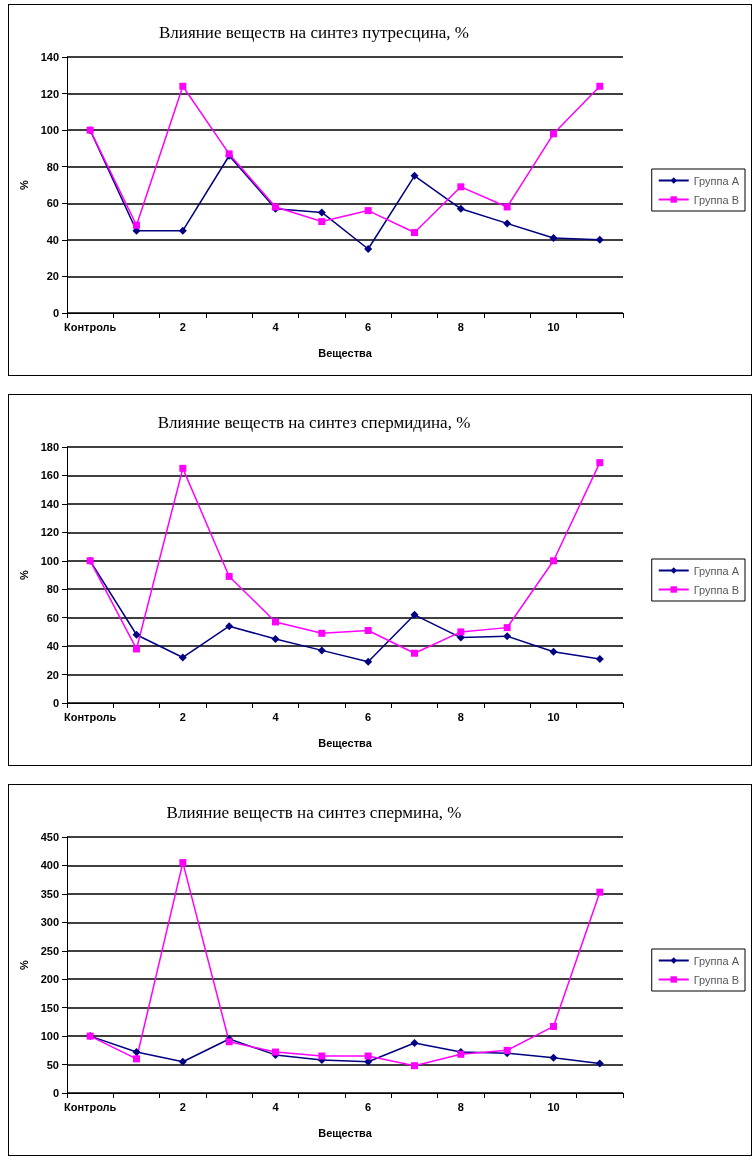 The width and height of the screenshot is (756, 1176). I want to click on y-tick-label: 150, so click(49, 1007).